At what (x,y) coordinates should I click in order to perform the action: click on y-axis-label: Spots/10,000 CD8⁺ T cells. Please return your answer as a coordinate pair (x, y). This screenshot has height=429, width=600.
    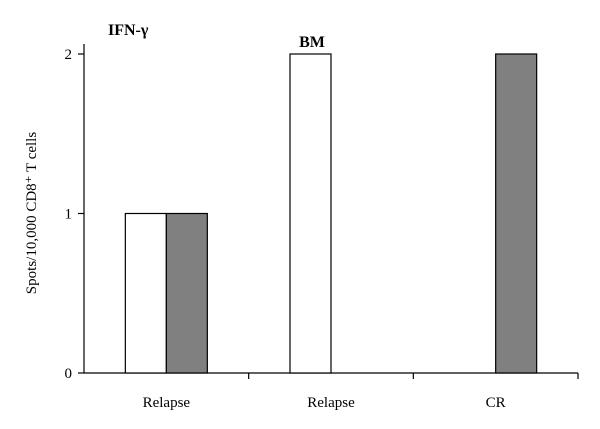
    Looking at the image, I should click on (32, 213).